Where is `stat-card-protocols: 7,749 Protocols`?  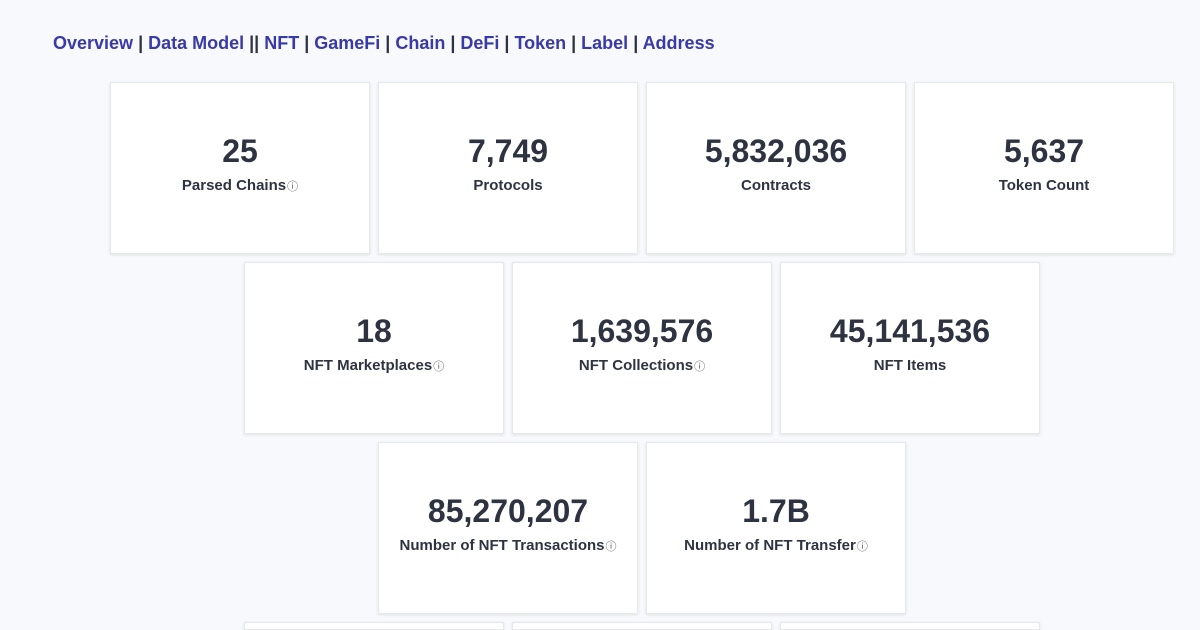 stat-card-protocols: 7,749 Protocols is located at coordinates (508, 168).